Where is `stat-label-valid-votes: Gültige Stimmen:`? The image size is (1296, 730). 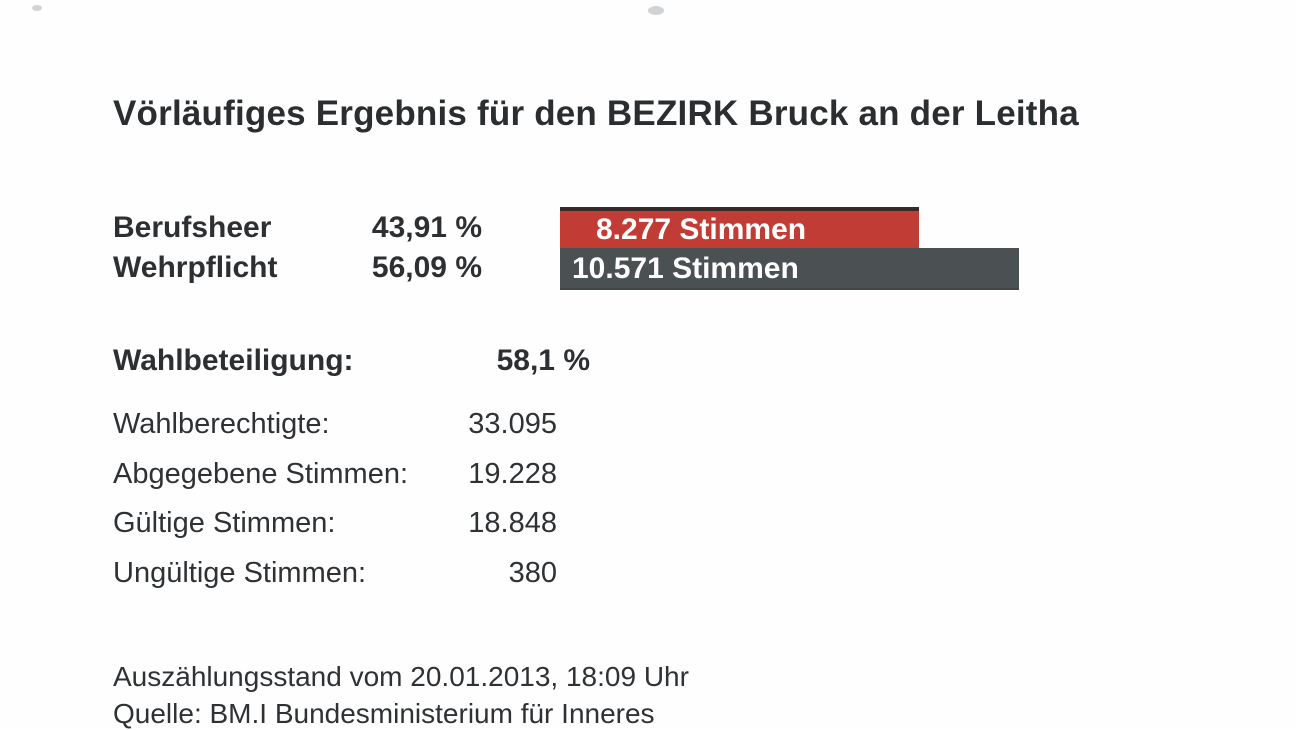 stat-label-valid-votes: Gültige Stimmen: is located at coordinates (224, 523).